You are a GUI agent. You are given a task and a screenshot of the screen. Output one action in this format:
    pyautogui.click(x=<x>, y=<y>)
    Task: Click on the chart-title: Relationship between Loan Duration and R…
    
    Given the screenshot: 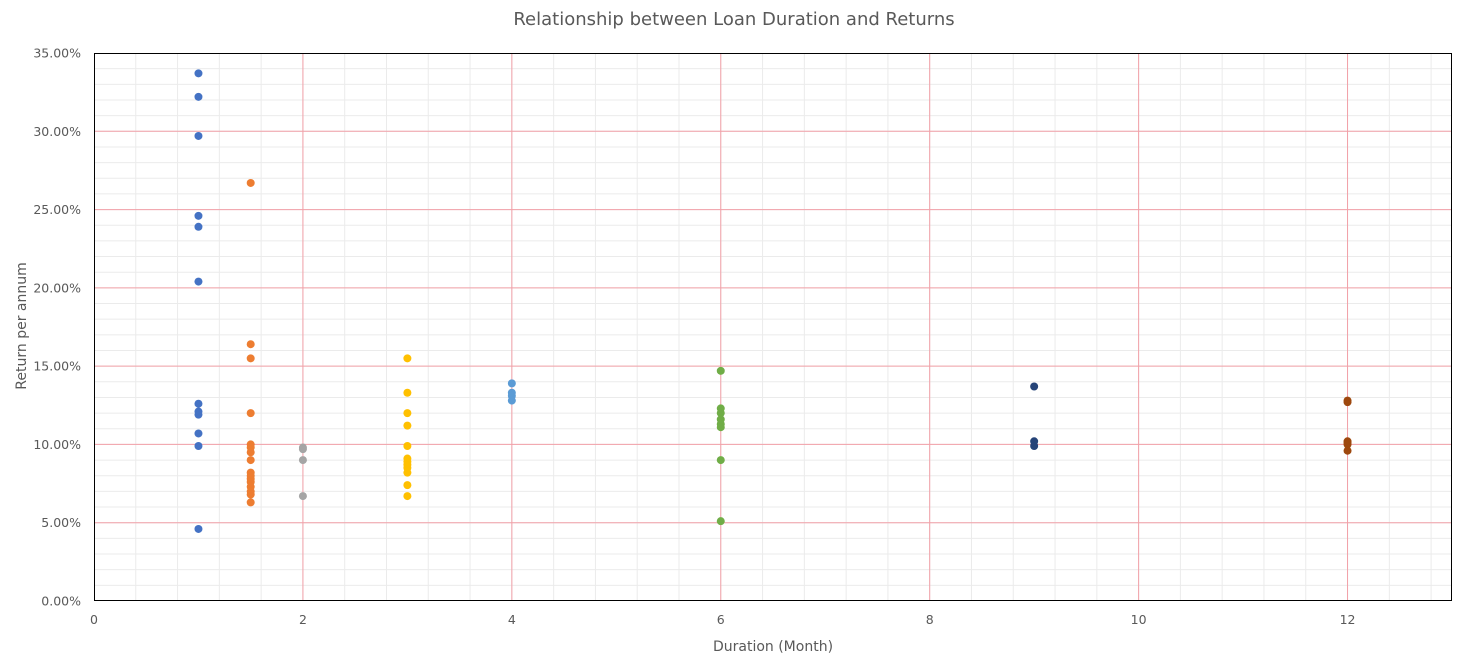 What is the action you would take?
    pyautogui.click(x=733, y=19)
    